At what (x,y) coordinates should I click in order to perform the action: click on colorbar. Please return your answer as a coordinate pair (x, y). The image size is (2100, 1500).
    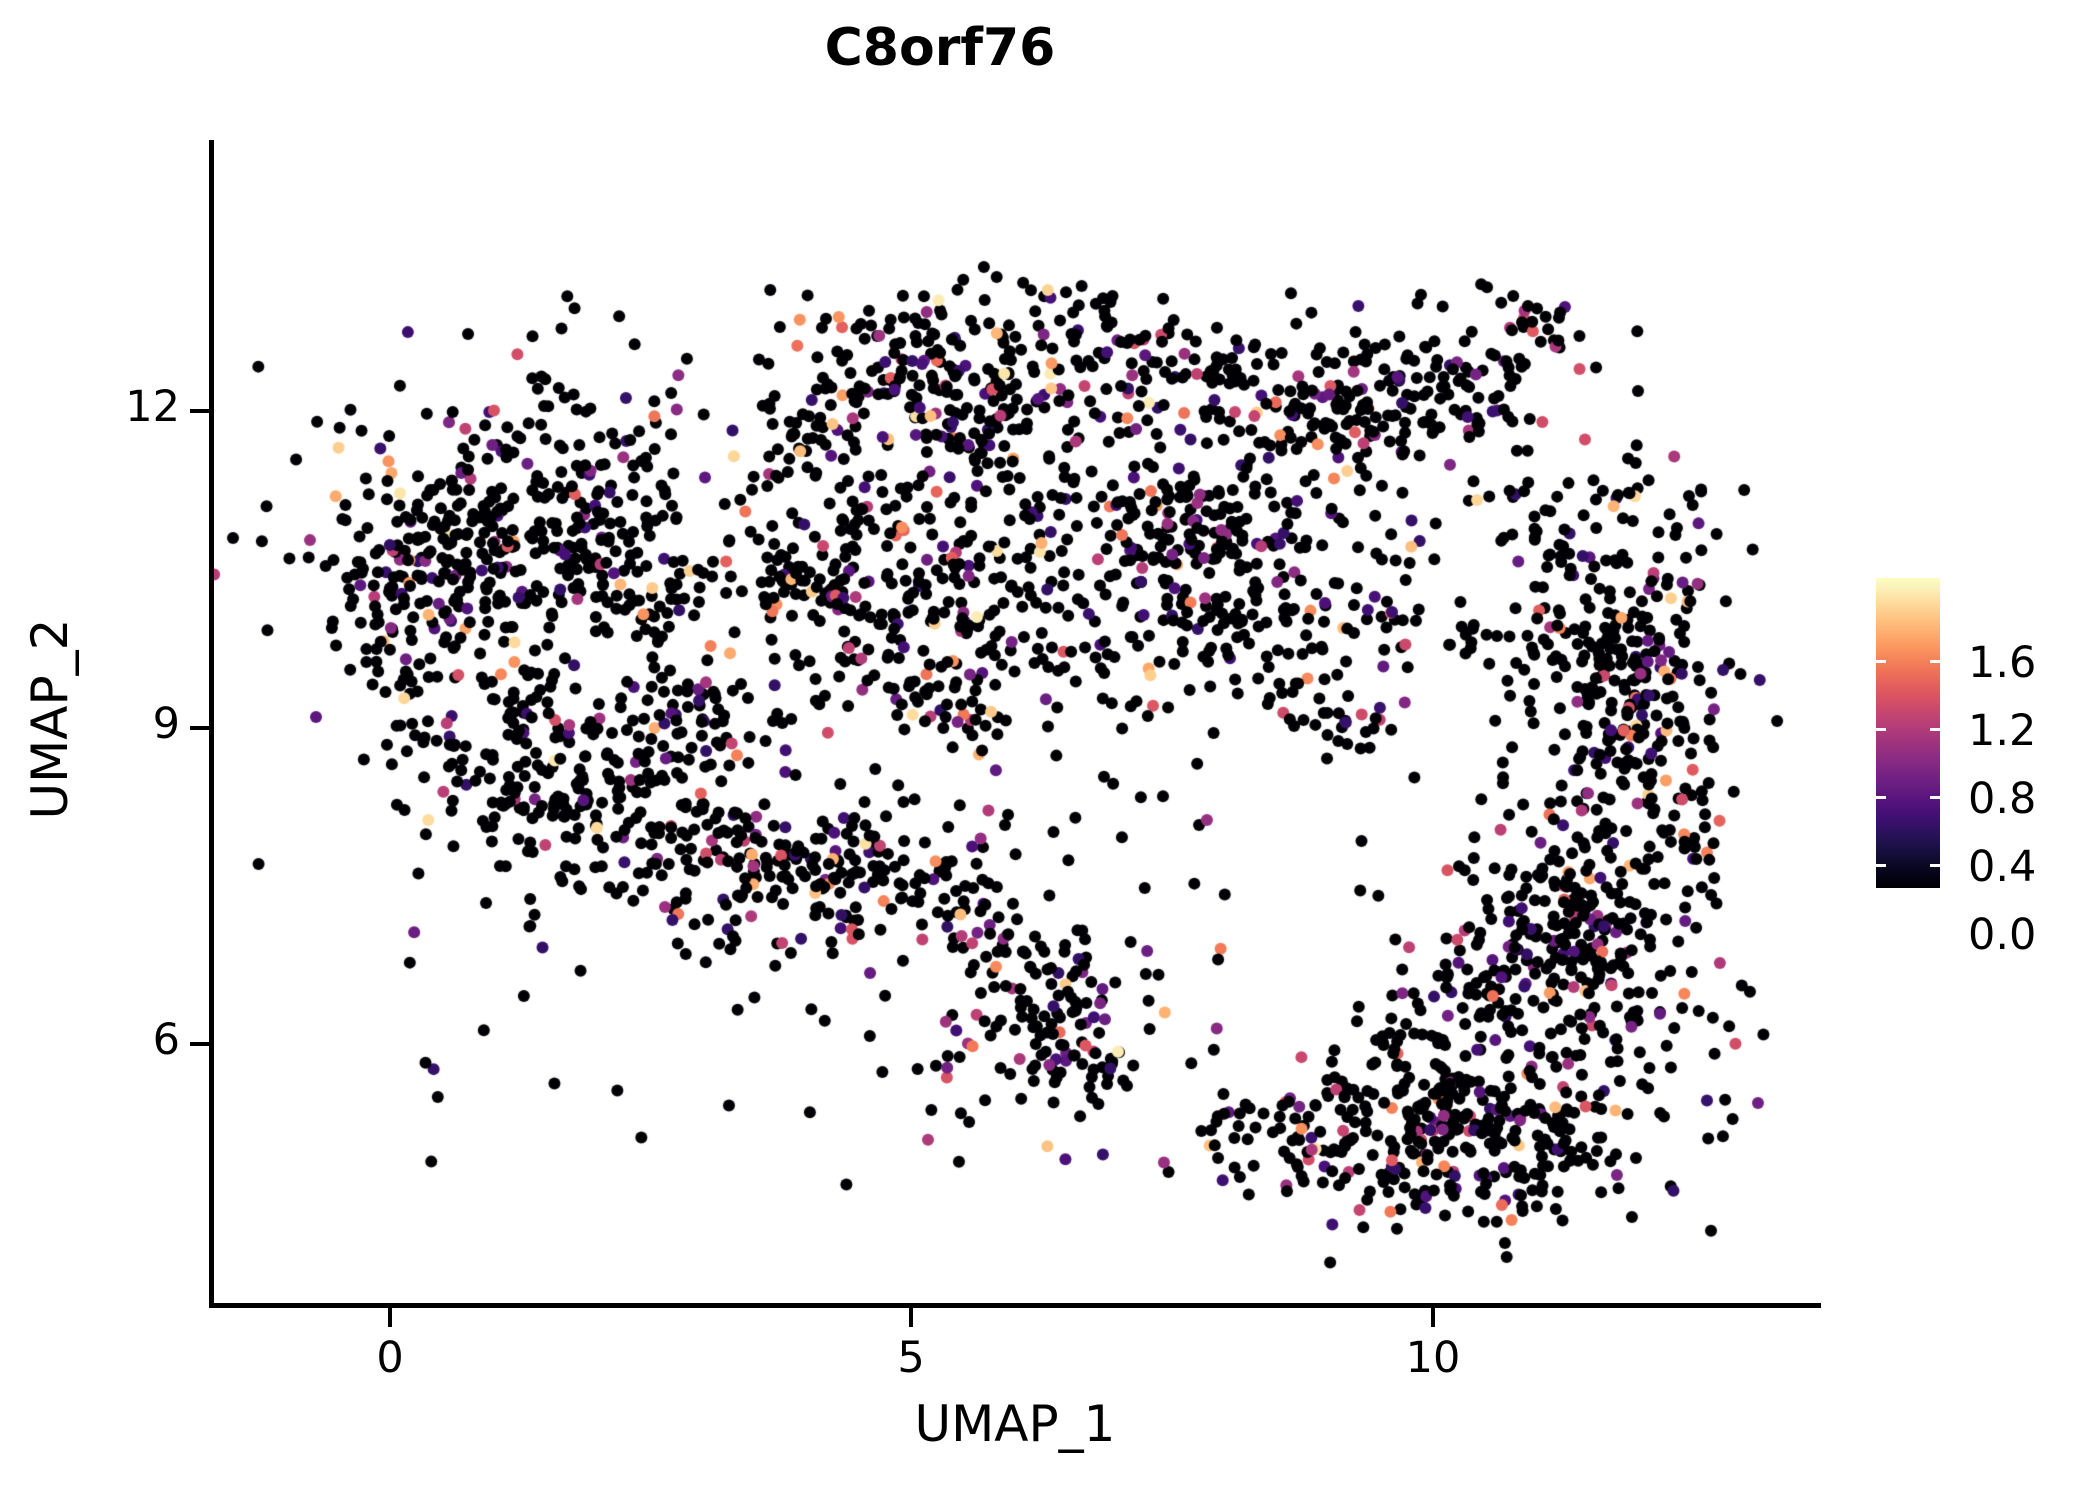
    Looking at the image, I should click on (1908, 733).